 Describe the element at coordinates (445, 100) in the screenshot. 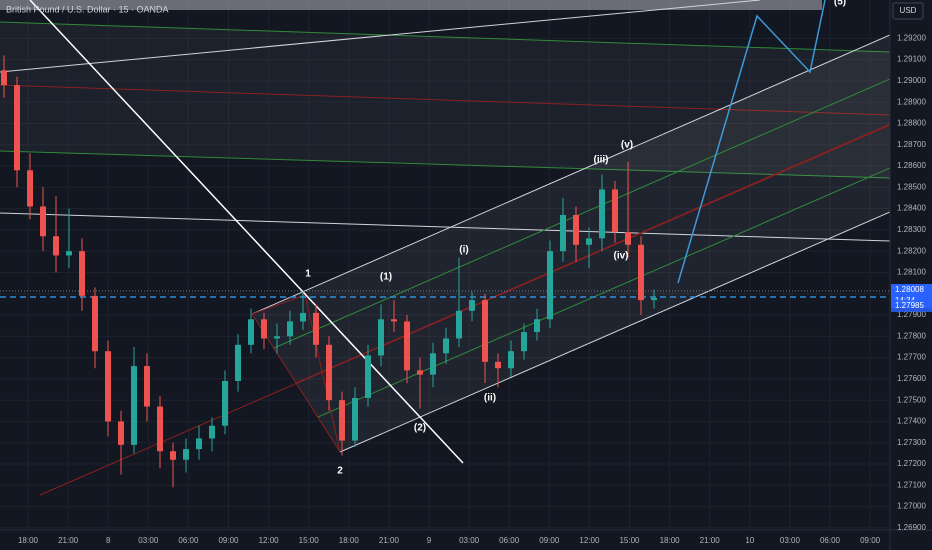

I see `red-line` at that location.